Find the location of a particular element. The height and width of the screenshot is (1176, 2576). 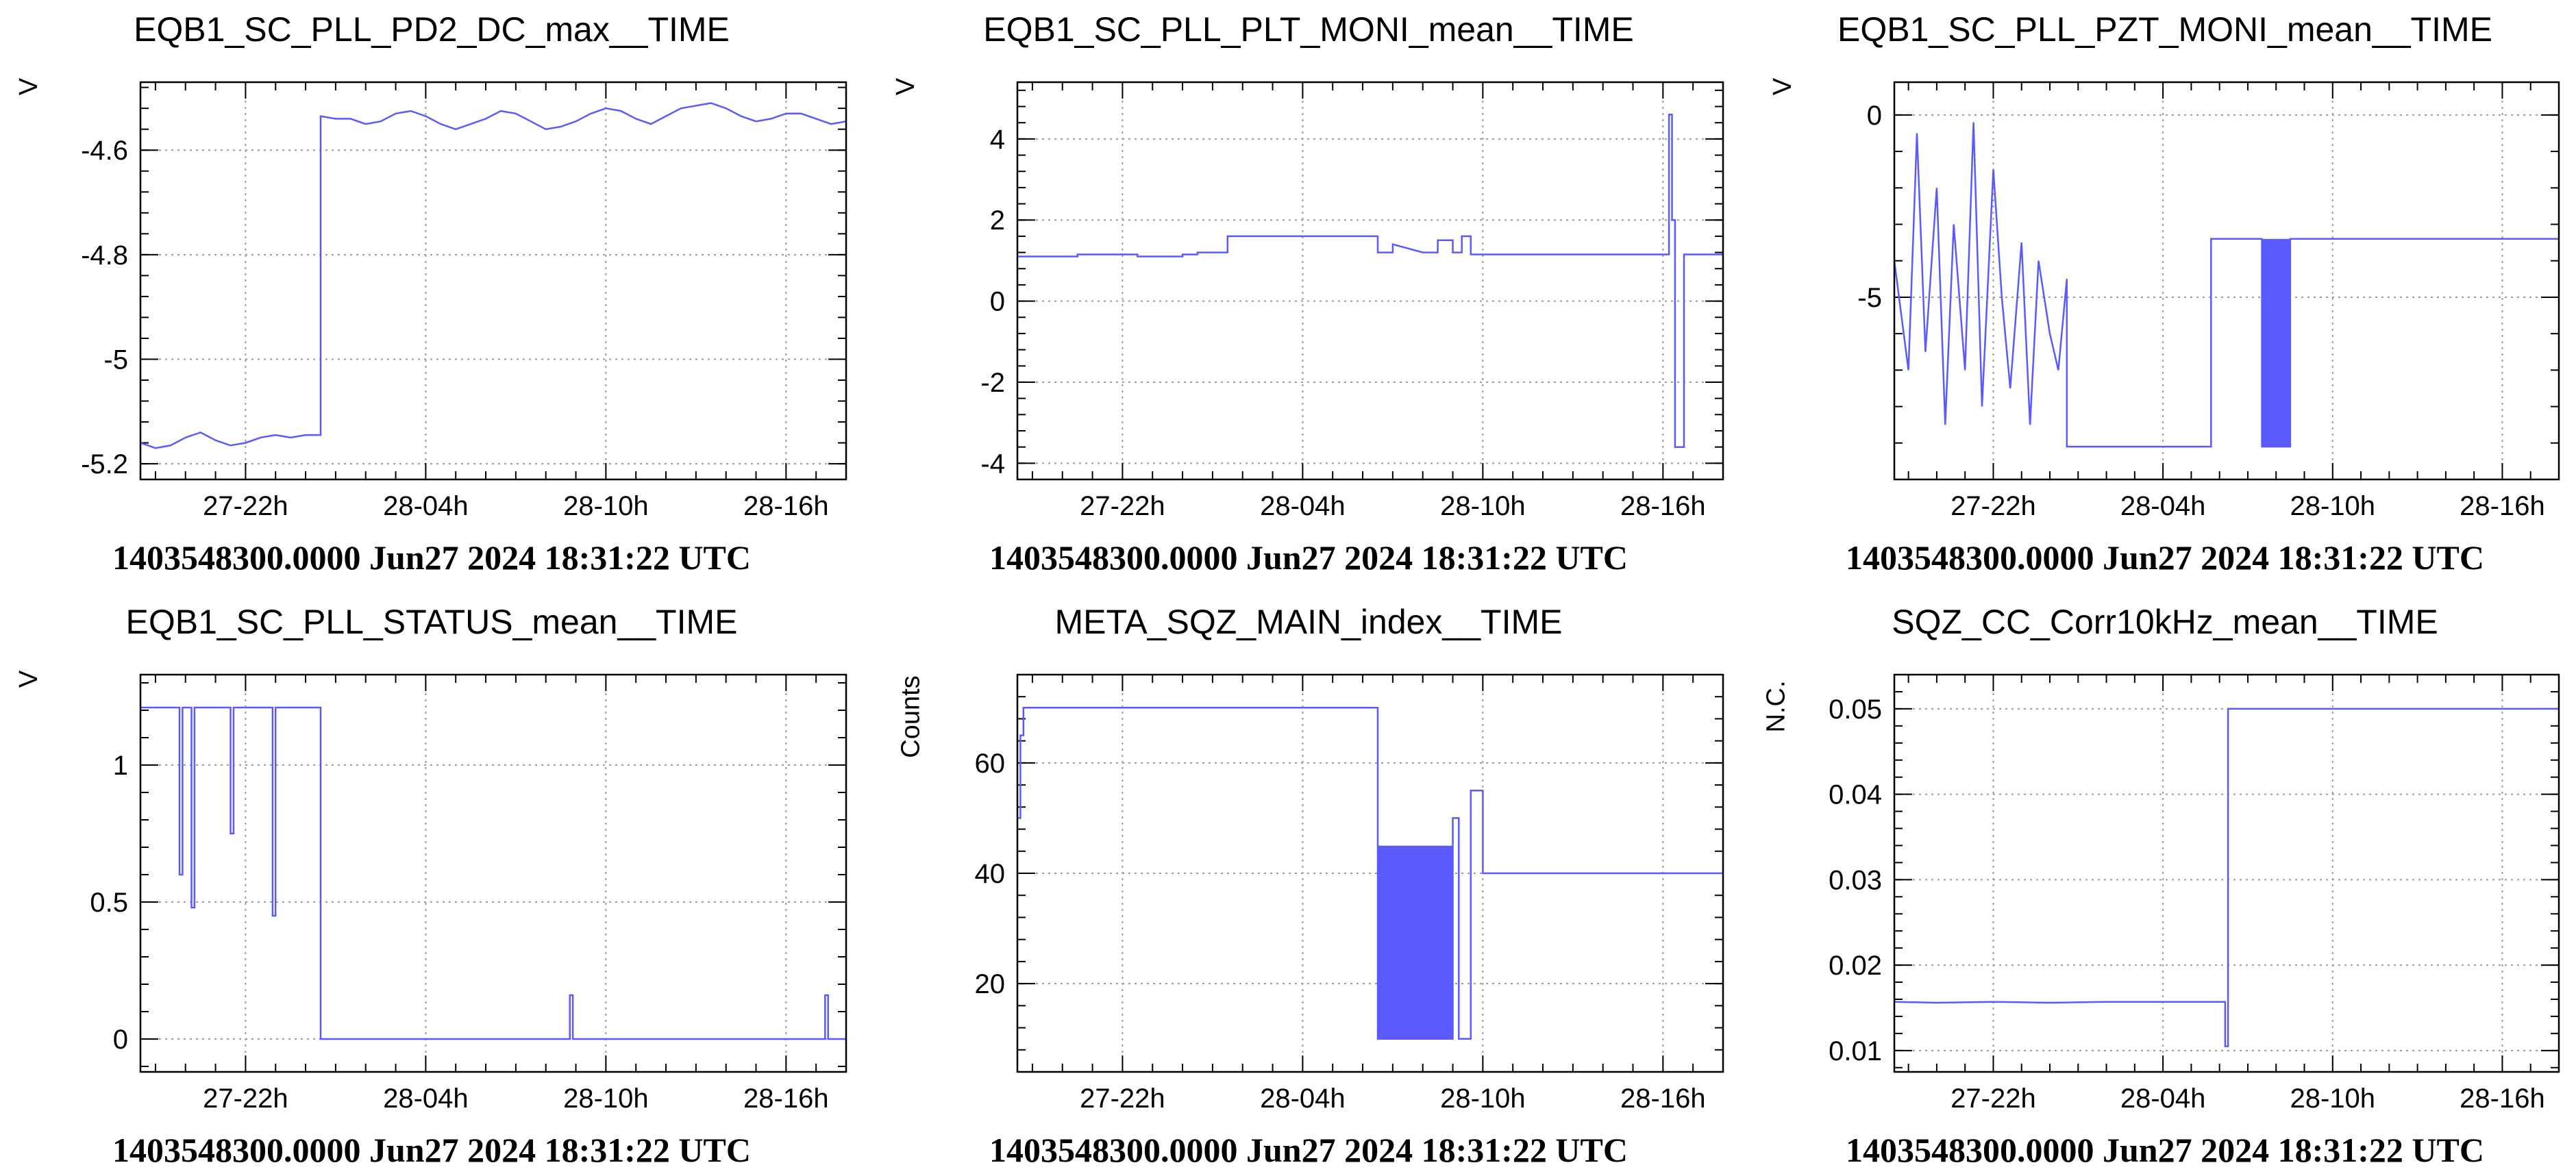

y-tick-label: 0.03 is located at coordinates (1855, 880).